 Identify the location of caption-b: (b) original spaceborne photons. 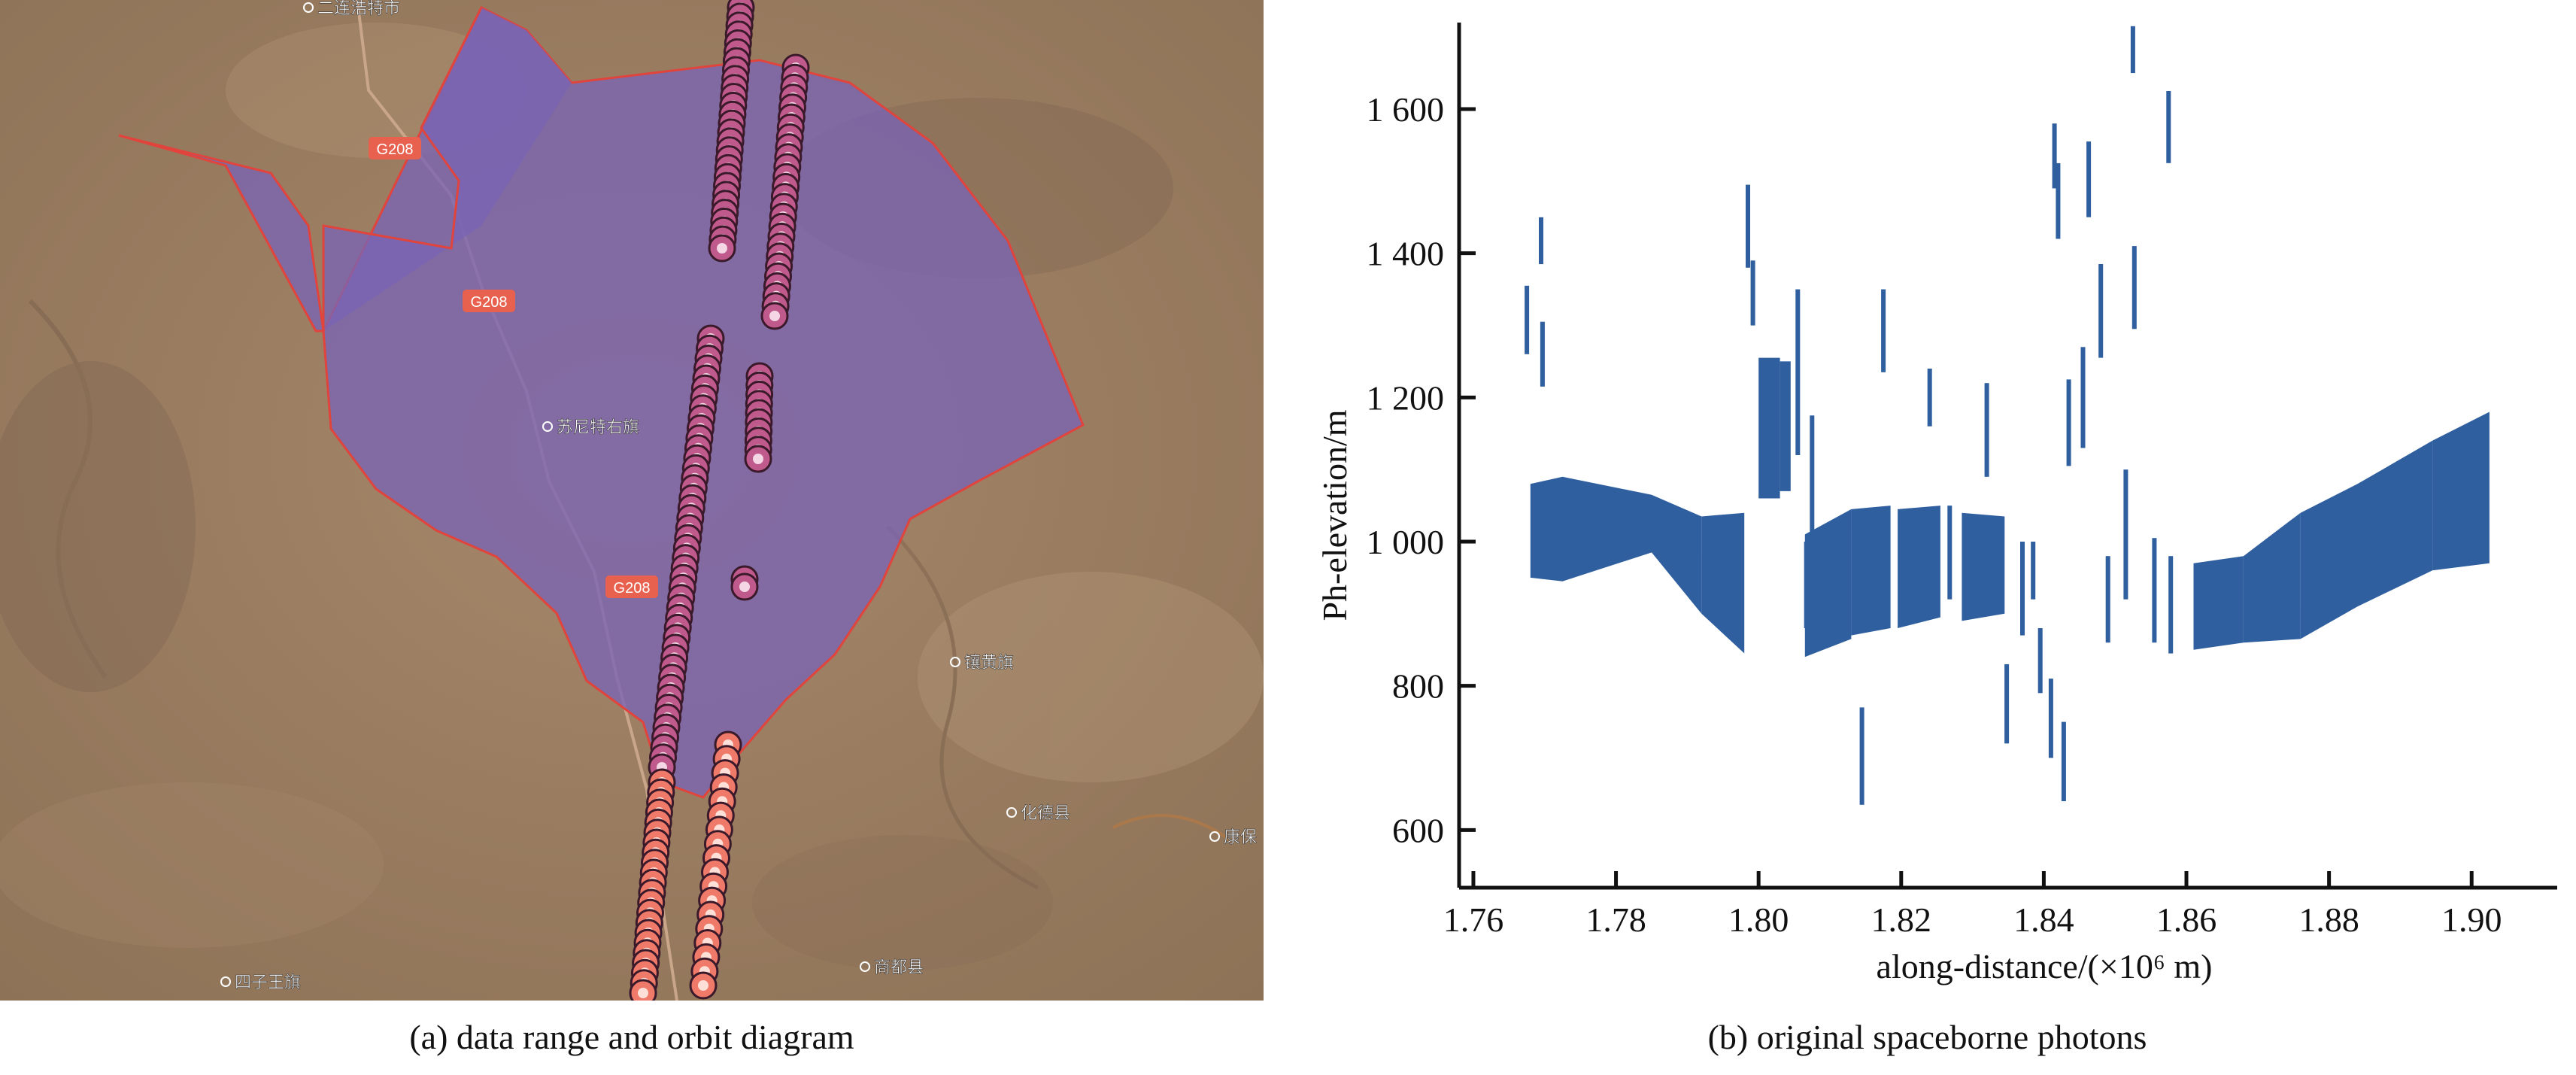
(1927, 1037).